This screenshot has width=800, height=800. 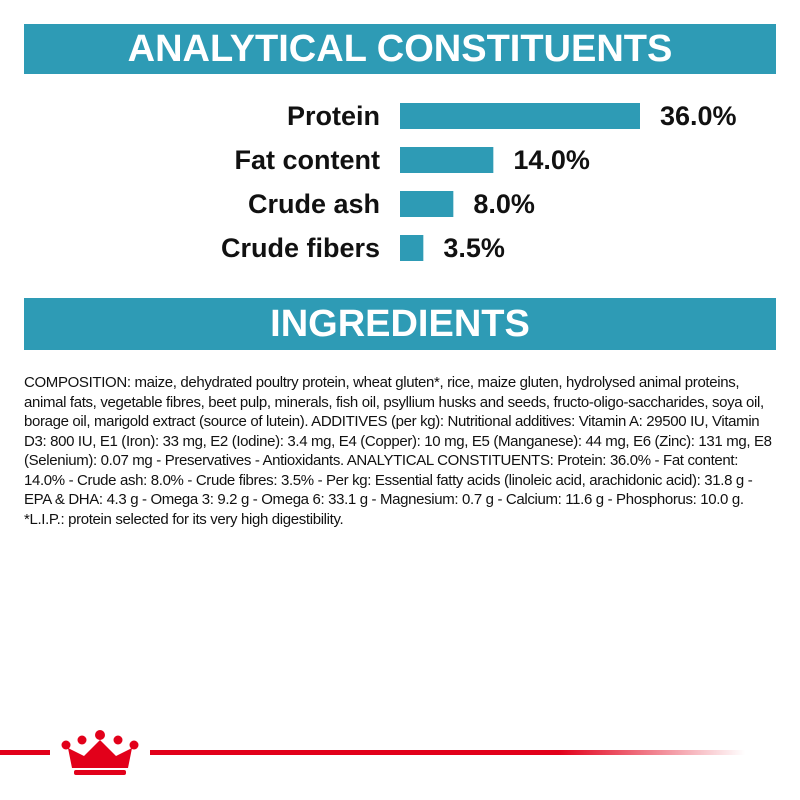 I want to click on ingredients-band, so click(x=400, y=324).